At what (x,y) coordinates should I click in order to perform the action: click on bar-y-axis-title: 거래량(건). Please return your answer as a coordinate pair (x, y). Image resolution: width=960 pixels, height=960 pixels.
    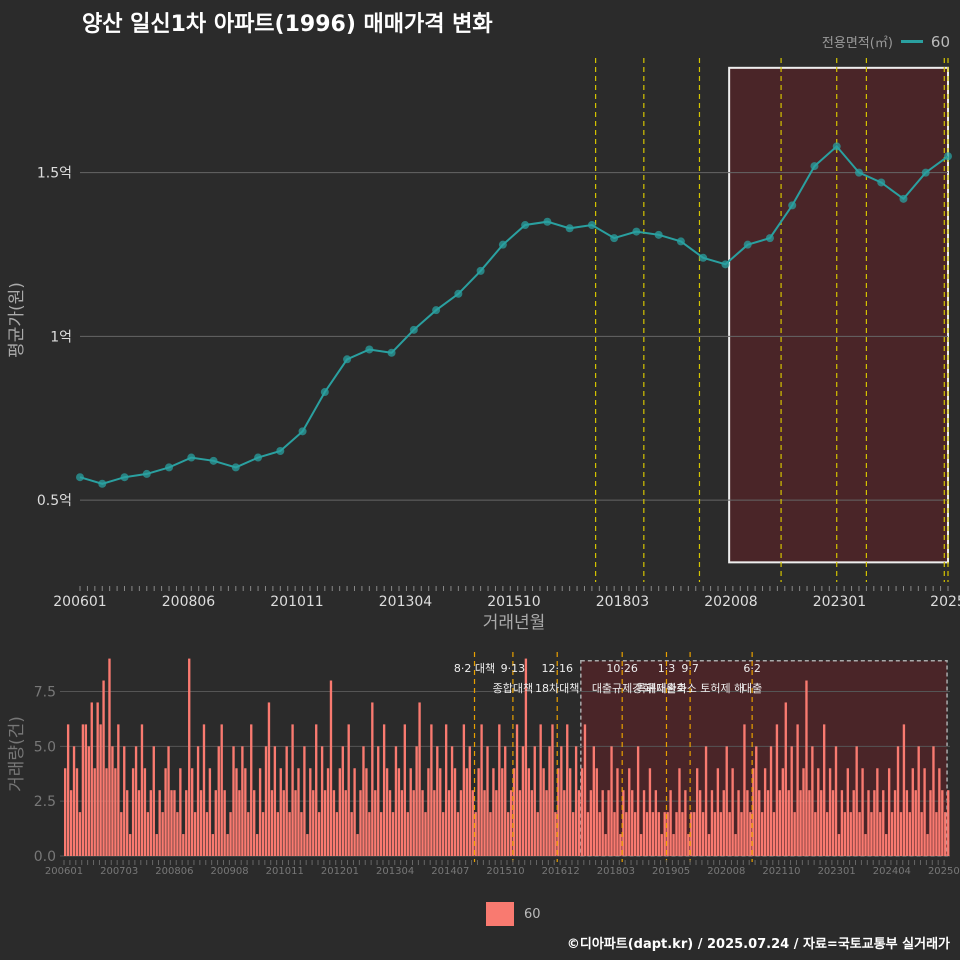
    Looking at the image, I should click on (17, 754).